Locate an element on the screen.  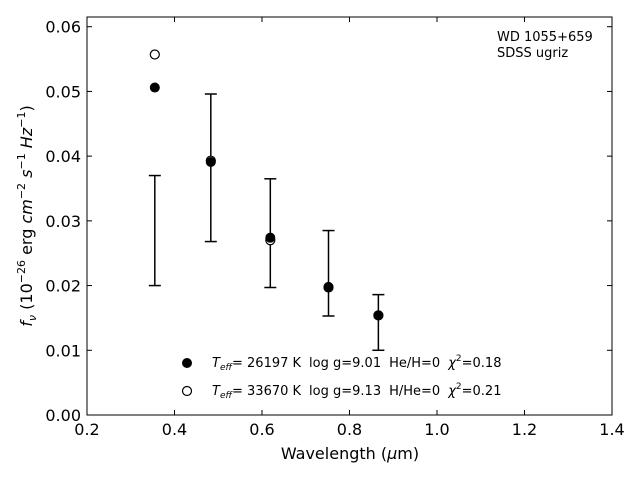
x-tick-label: 0.8 is located at coordinates (349, 429).